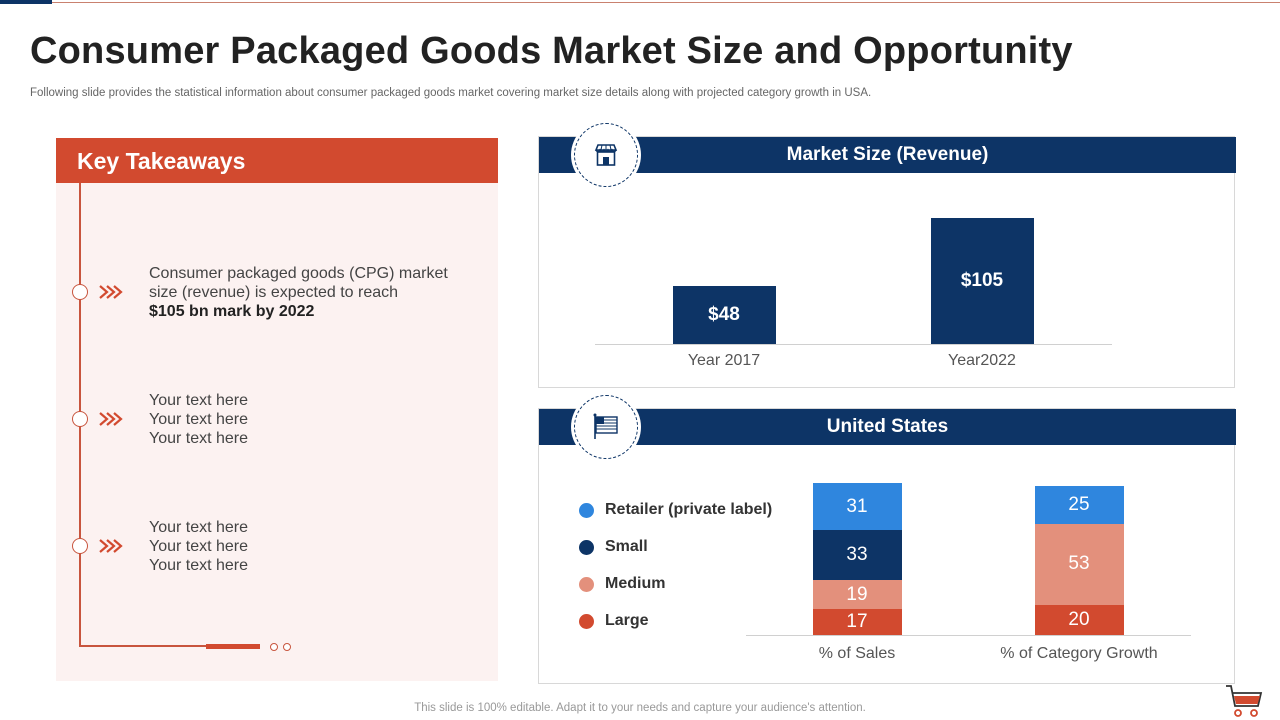  I want to click on legend-item: Large, so click(614, 621).